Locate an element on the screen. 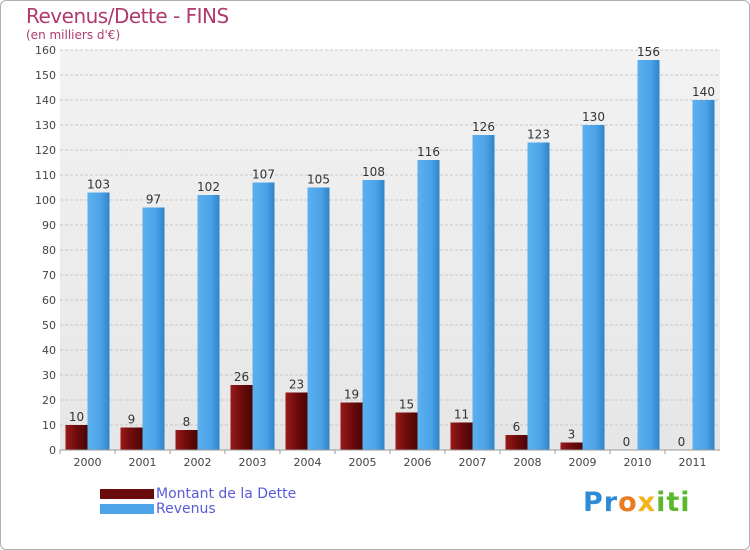  x-tick-label: 2010 is located at coordinates (638, 462).